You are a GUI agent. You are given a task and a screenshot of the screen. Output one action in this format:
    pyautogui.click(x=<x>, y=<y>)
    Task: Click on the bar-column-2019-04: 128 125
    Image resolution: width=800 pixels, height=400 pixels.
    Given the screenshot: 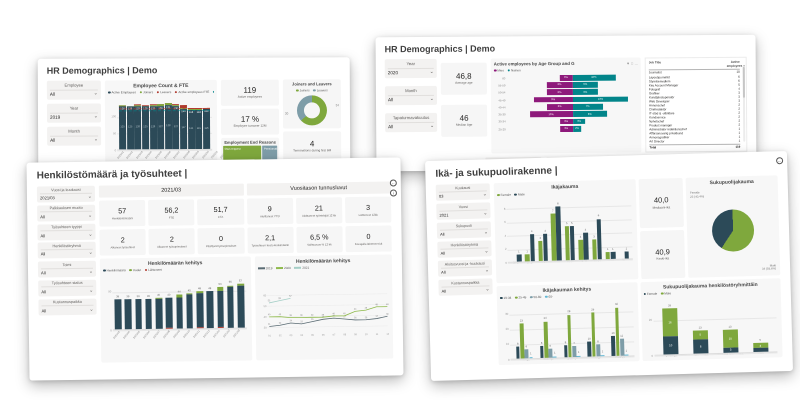 What is the action you would take?
    pyautogui.click(x=145, y=127)
    